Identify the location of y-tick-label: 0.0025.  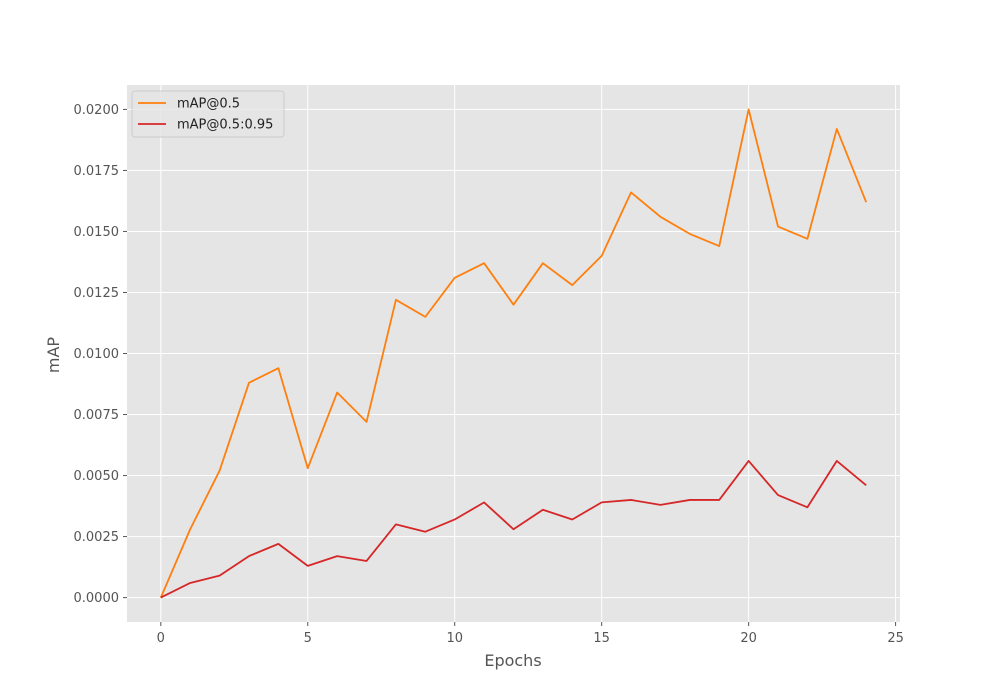
(97, 537).